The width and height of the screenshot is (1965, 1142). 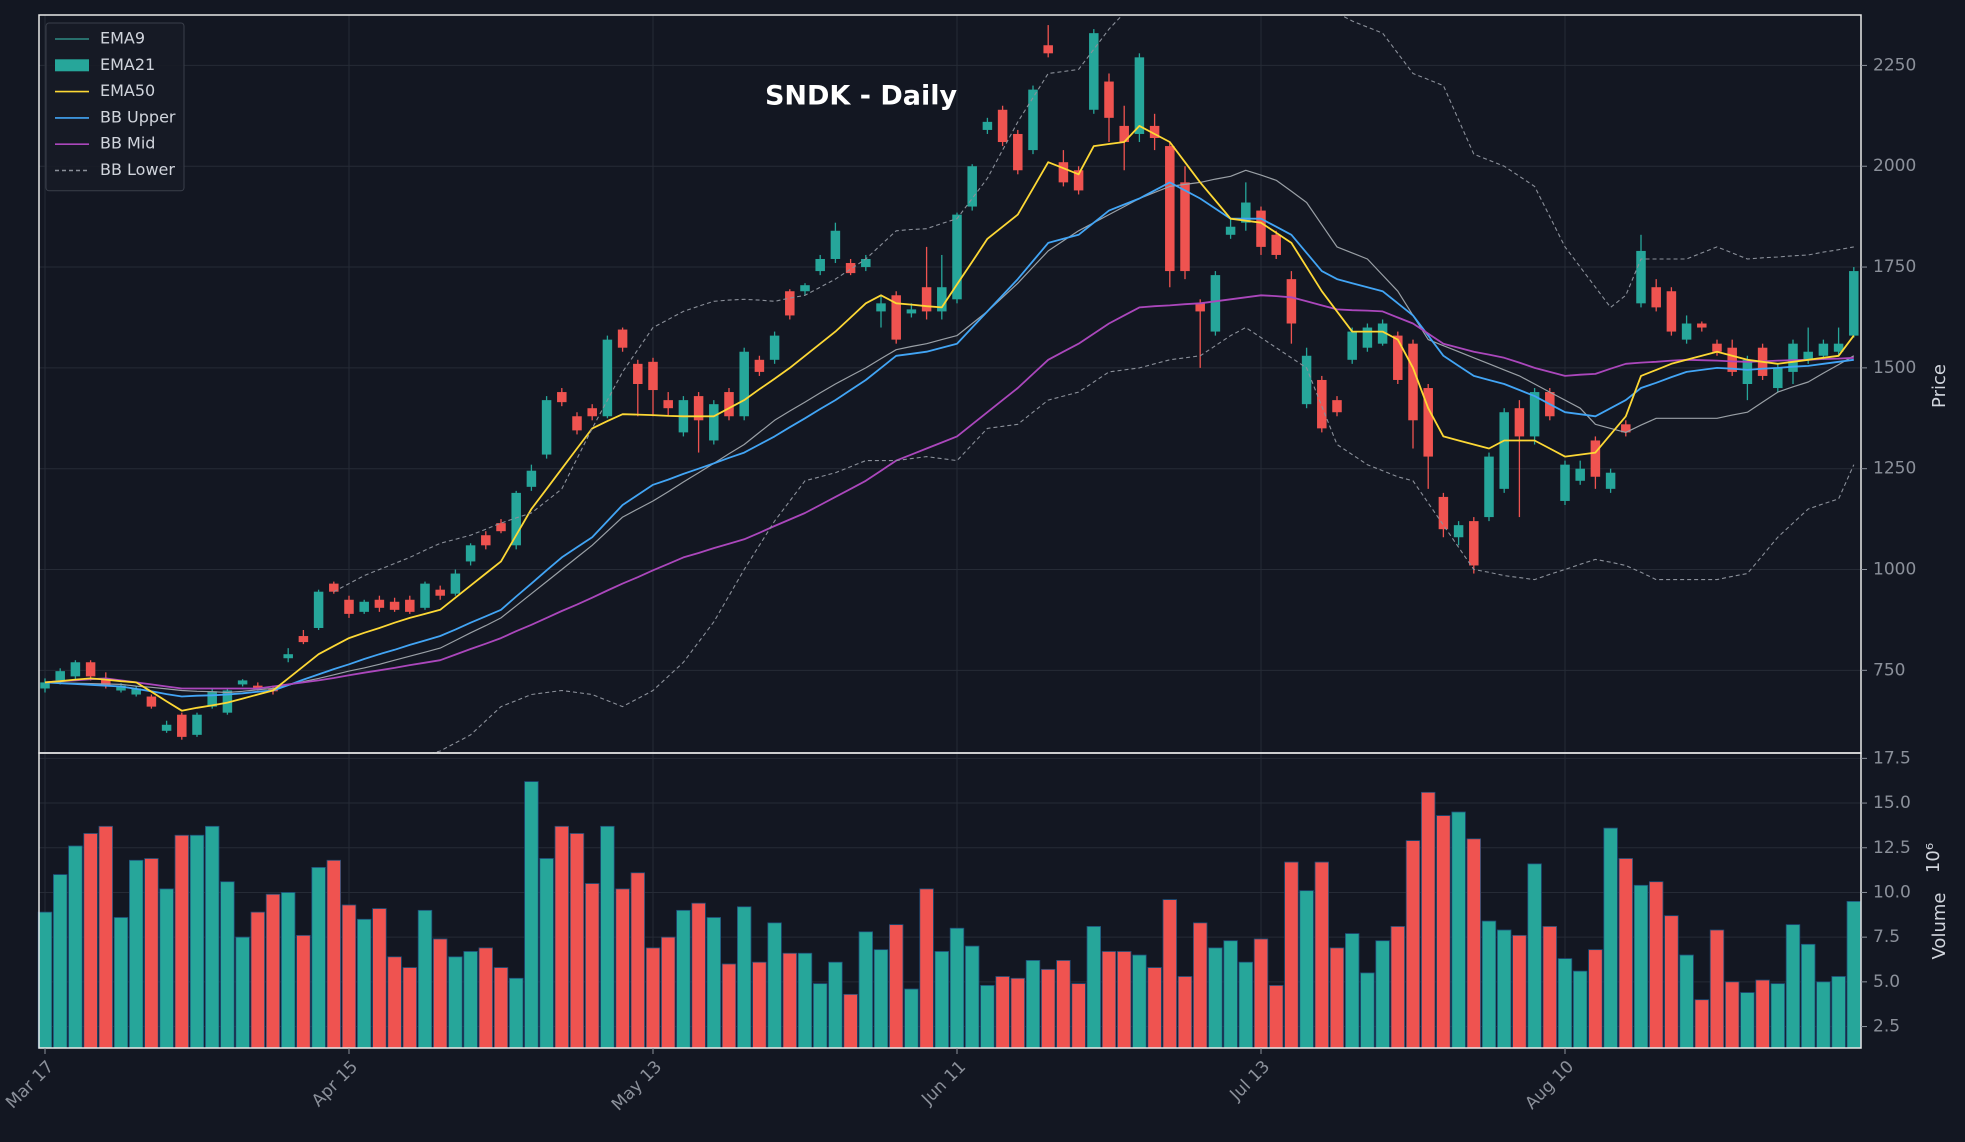 I want to click on legend: EMA9 EMA21 EMA50 BB Upper BB Mid BB Lower, so click(x=115, y=107).